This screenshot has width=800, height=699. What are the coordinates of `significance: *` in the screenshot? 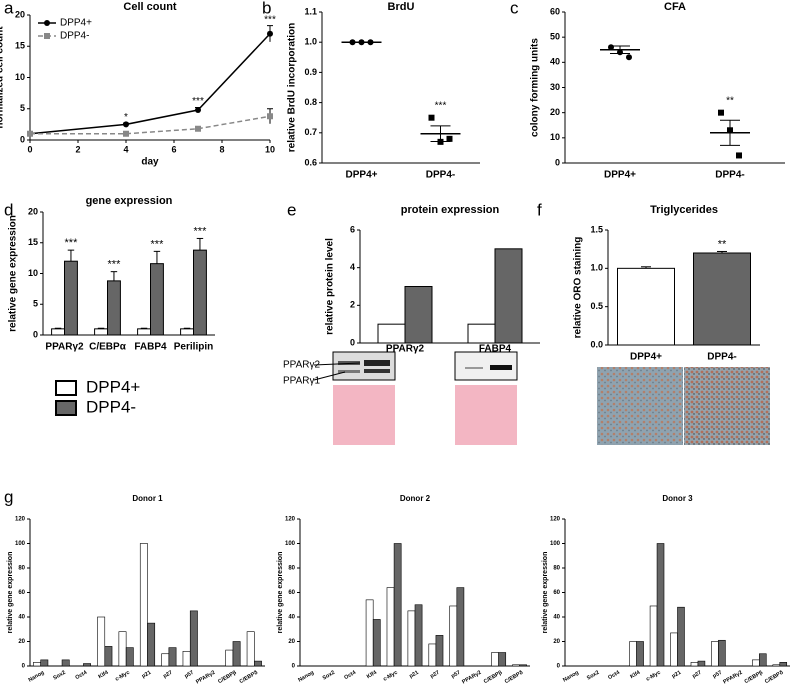 It's located at (126, 117).